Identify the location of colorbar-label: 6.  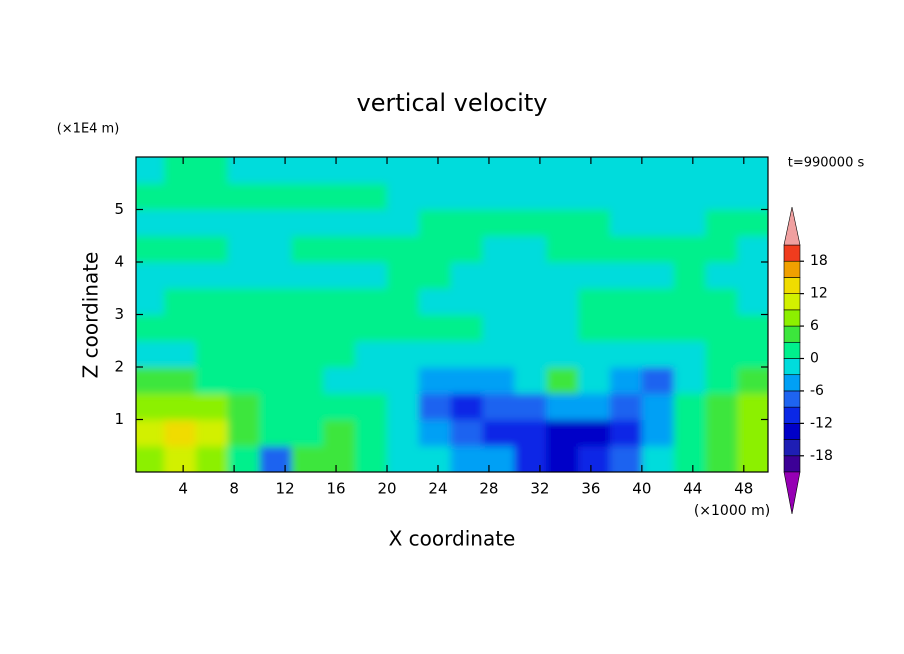
(814, 326).